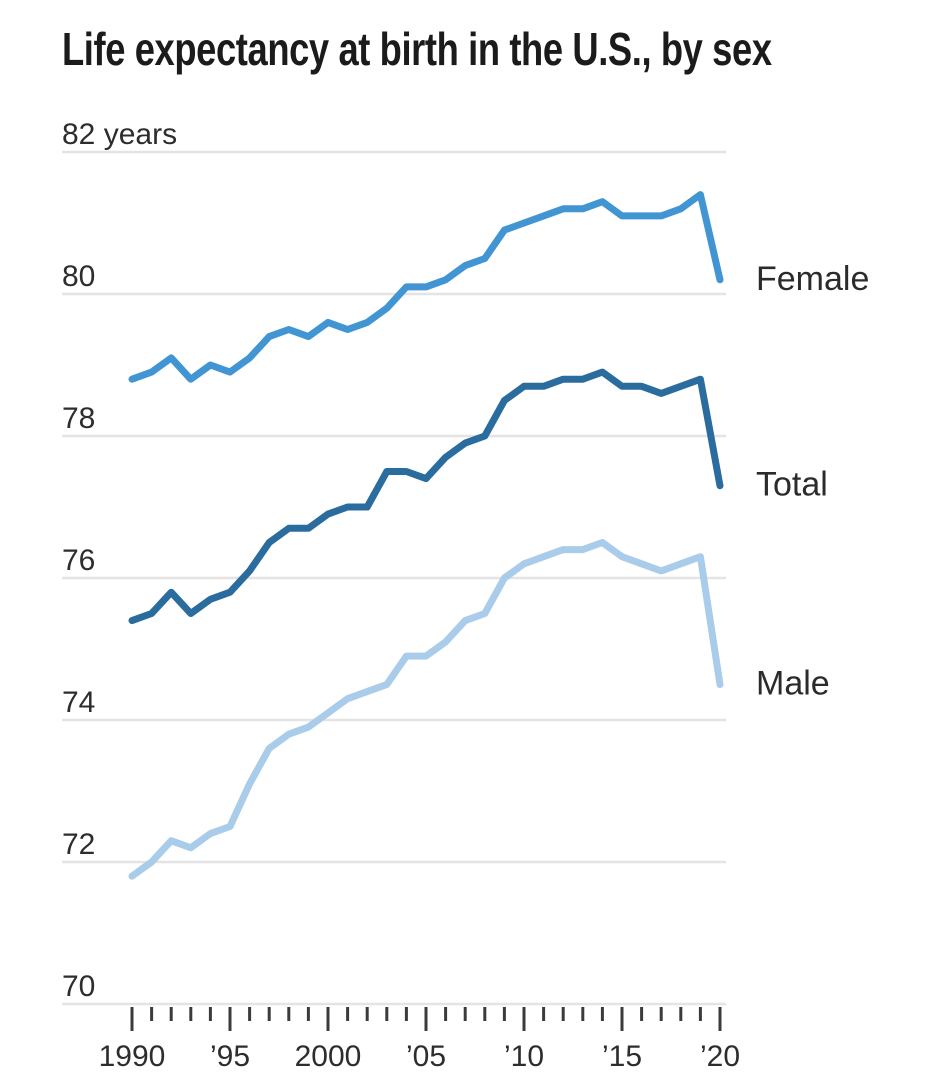 This screenshot has width=932, height=1088. What do you see at coordinates (132, 1056) in the screenshot?
I see `x-axis-label-1990: 1990` at bounding box center [132, 1056].